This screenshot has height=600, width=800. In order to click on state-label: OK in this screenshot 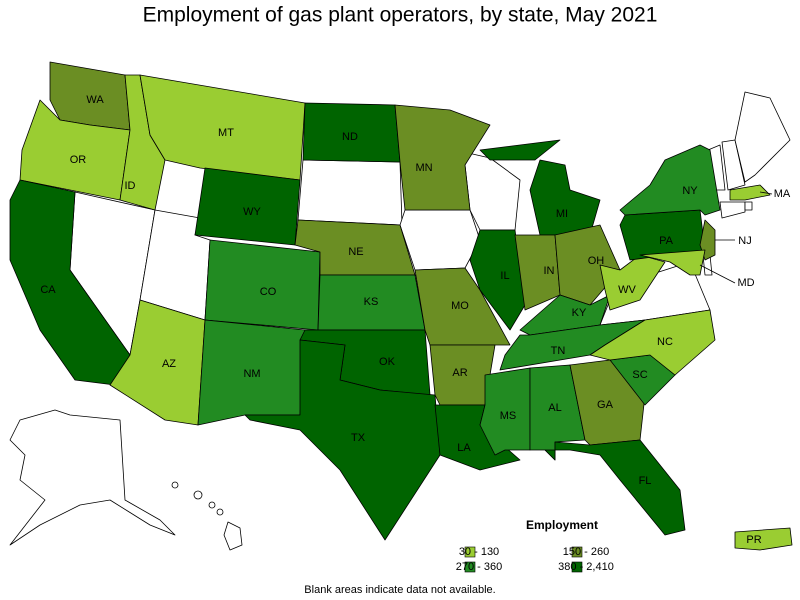, I will do `click(387, 362)`.